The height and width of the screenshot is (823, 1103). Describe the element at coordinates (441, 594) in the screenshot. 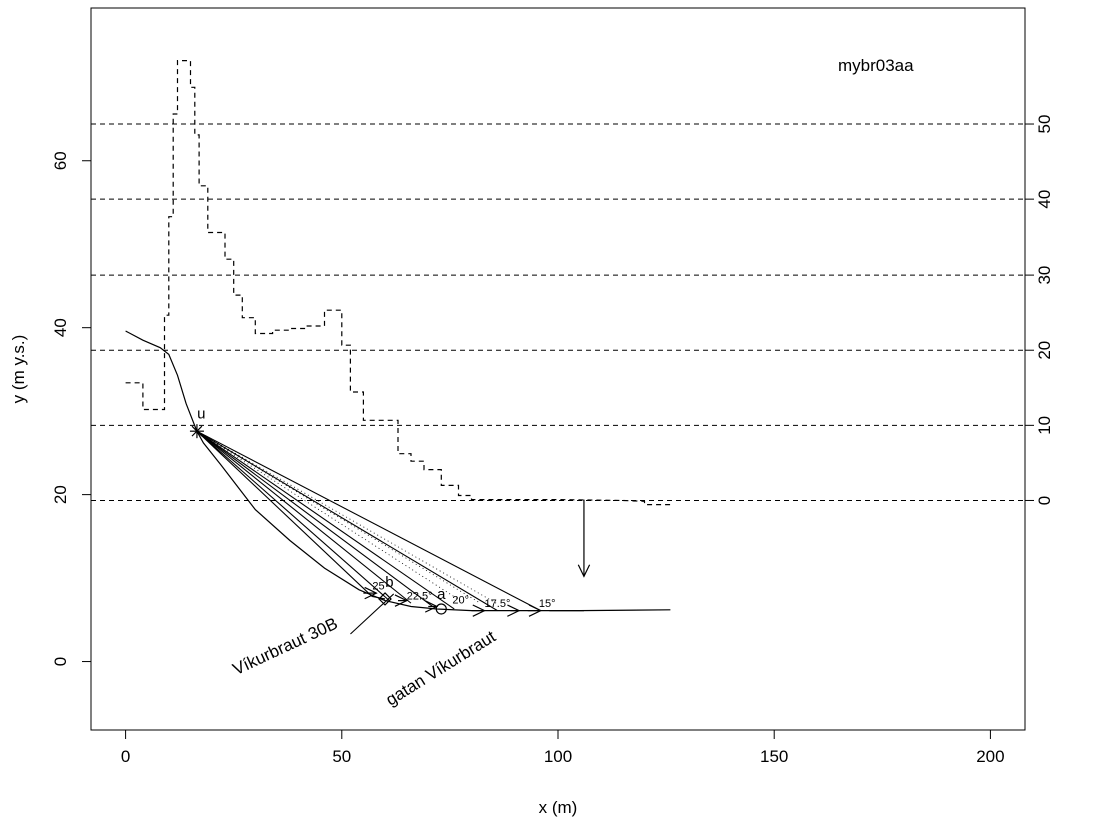

I see `annotation-label: a` at that location.